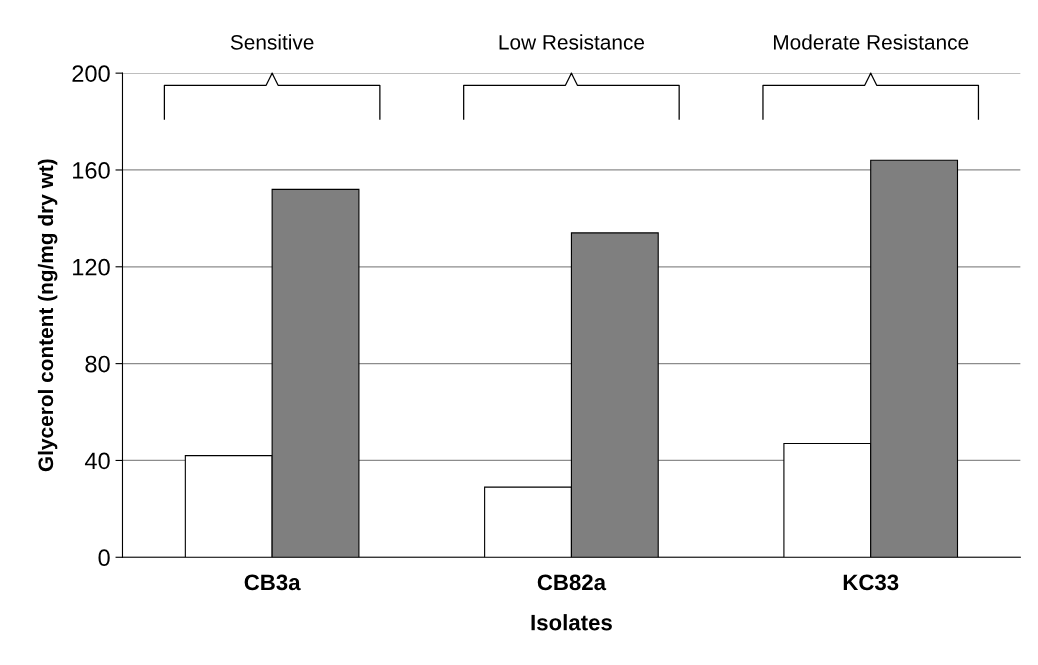 Image resolution: width=1038 pixels, height=665 pixels. Describe the element at coordinates (91, 170) in the screenshot. I see `y-tick-label: 160` at that location.